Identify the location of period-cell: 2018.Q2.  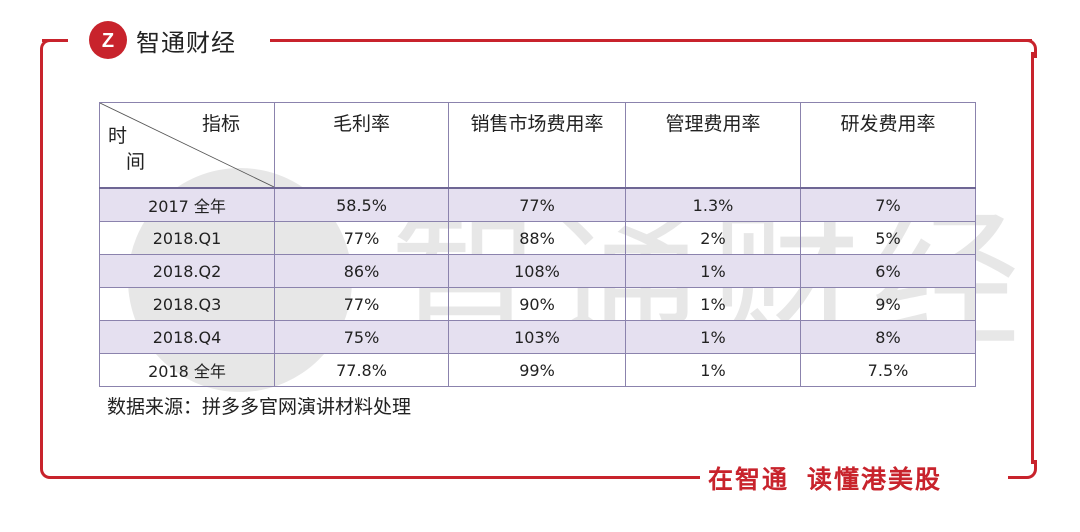
(187, 271).